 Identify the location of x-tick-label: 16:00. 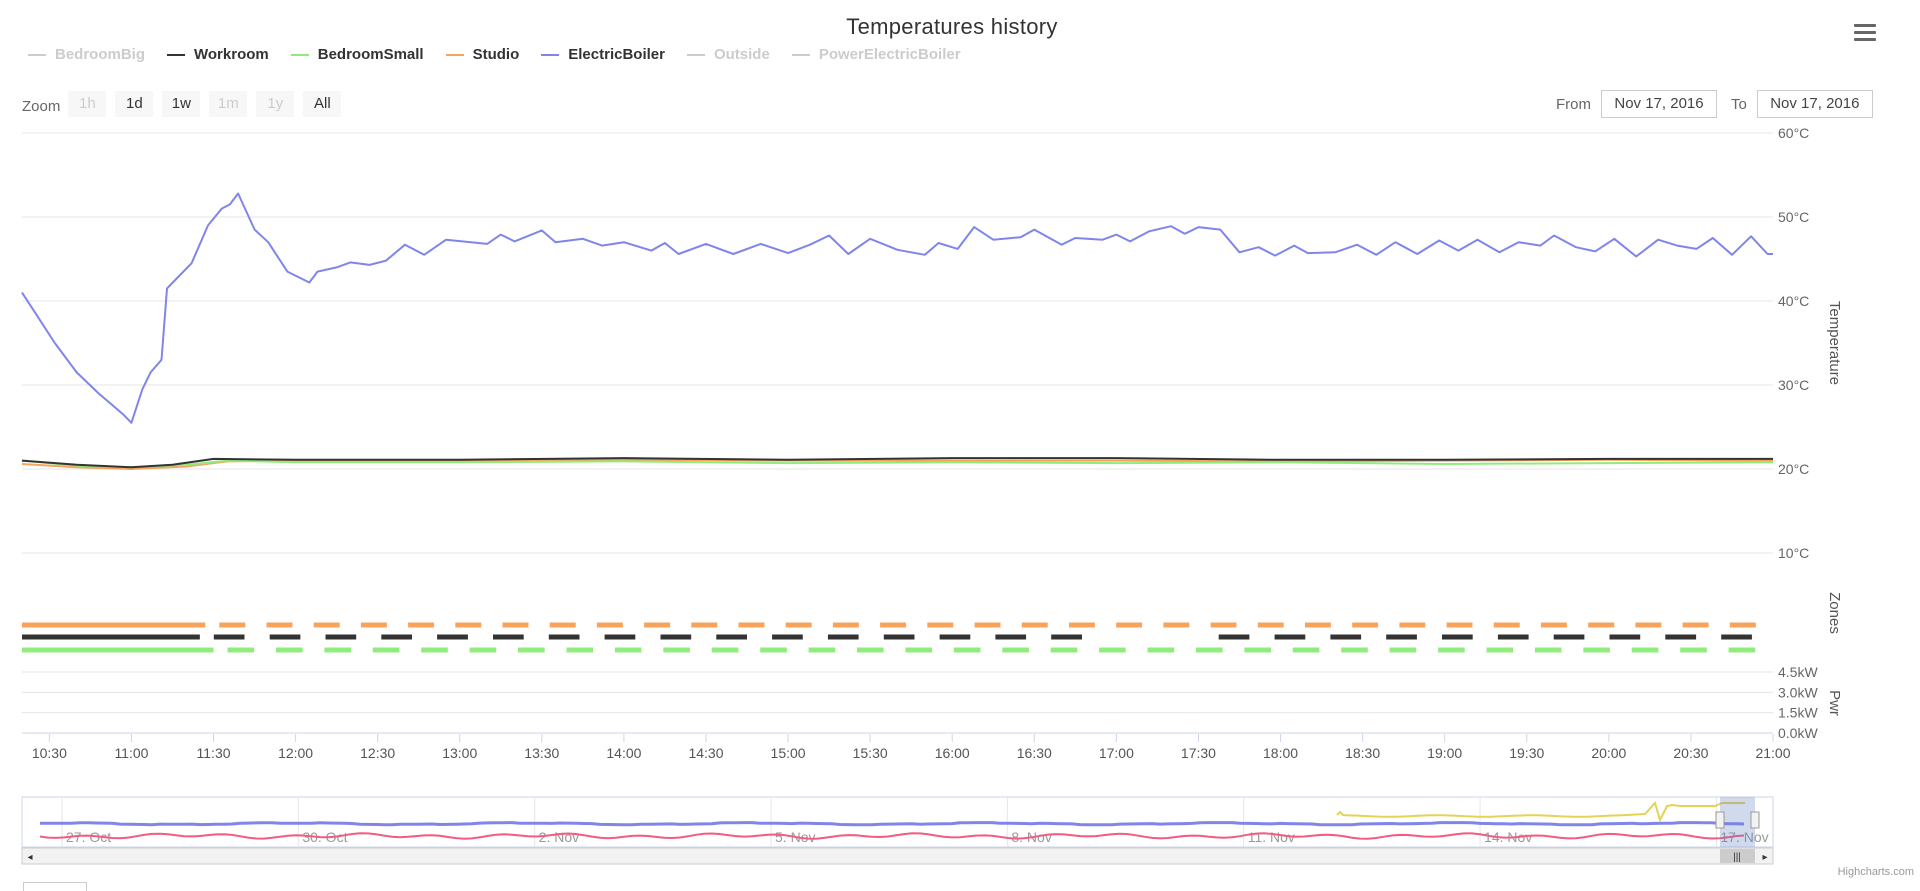
(952, 753).